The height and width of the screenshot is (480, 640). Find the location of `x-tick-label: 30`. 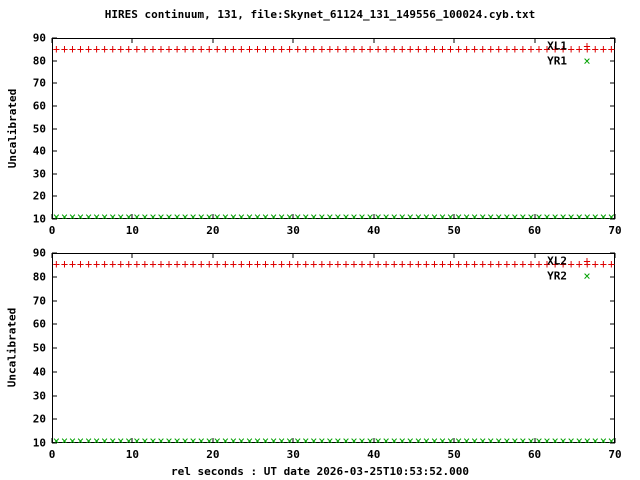

x-tick-label: 30 is located at coordinates (293, 230).